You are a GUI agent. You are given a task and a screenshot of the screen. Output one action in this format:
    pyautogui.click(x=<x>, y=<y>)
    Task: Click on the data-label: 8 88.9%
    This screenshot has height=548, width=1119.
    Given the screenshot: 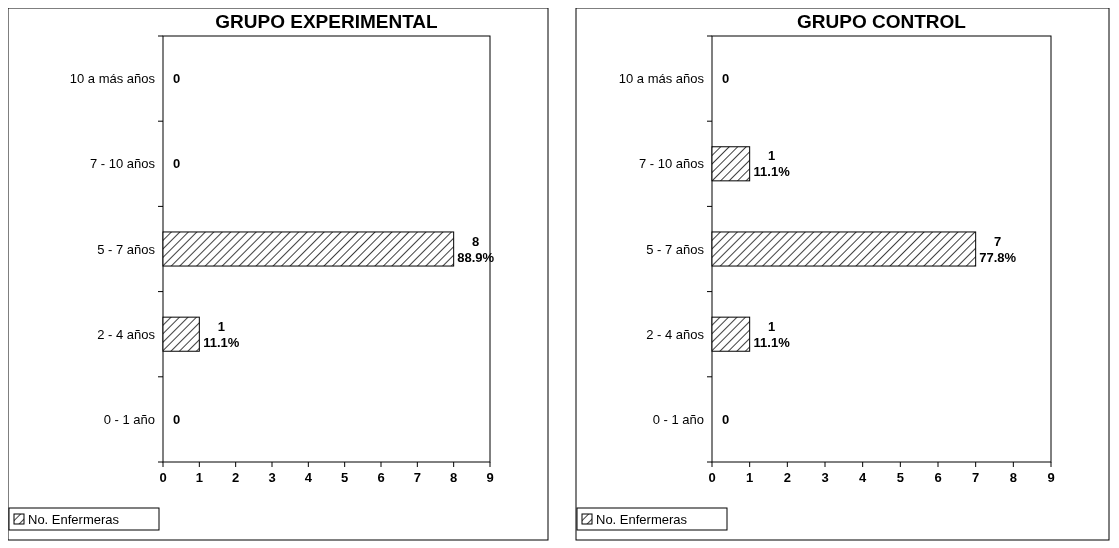 What is the action you would take?
    pyautogui.click(x=476, y=249)
    